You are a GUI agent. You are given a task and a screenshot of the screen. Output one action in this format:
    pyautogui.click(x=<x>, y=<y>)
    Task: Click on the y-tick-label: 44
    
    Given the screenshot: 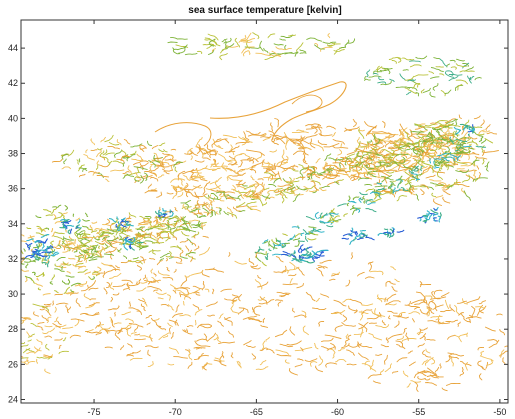 What is the action you would take?
    pyautogui.click(x=13, y=48)
    